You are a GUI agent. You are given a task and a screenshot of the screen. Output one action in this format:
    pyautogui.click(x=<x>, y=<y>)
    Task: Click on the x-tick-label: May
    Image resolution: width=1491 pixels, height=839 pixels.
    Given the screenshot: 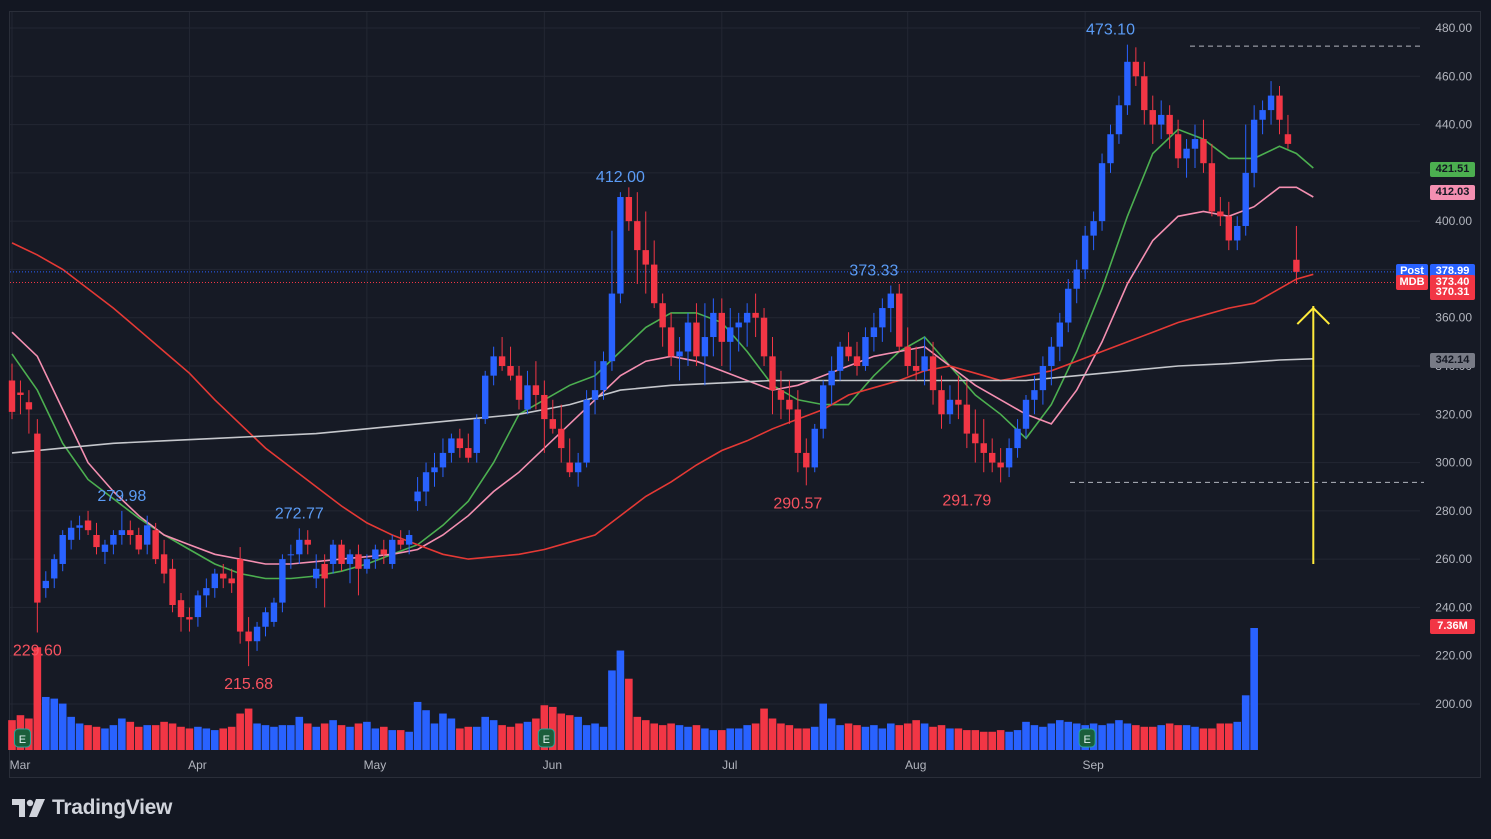 What is the action you would take?
    pyautogui.click(x=375, y=765)
    